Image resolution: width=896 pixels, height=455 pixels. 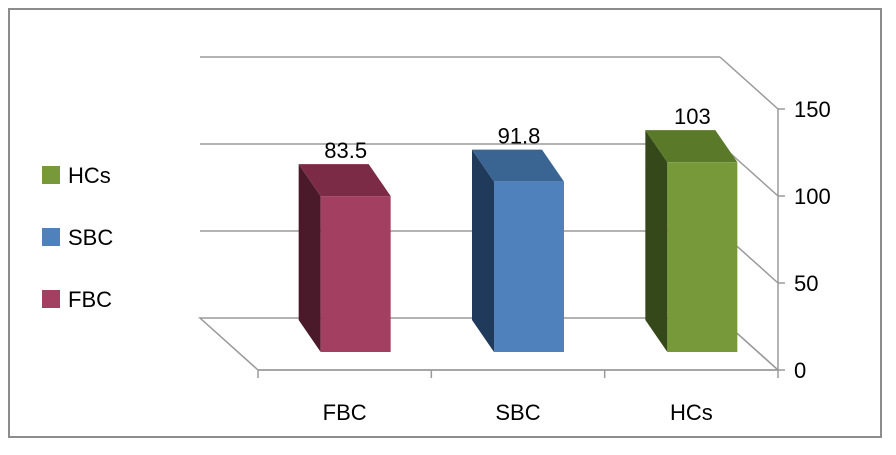 I want to click on bar-SBC, so click(x=529, y=266).